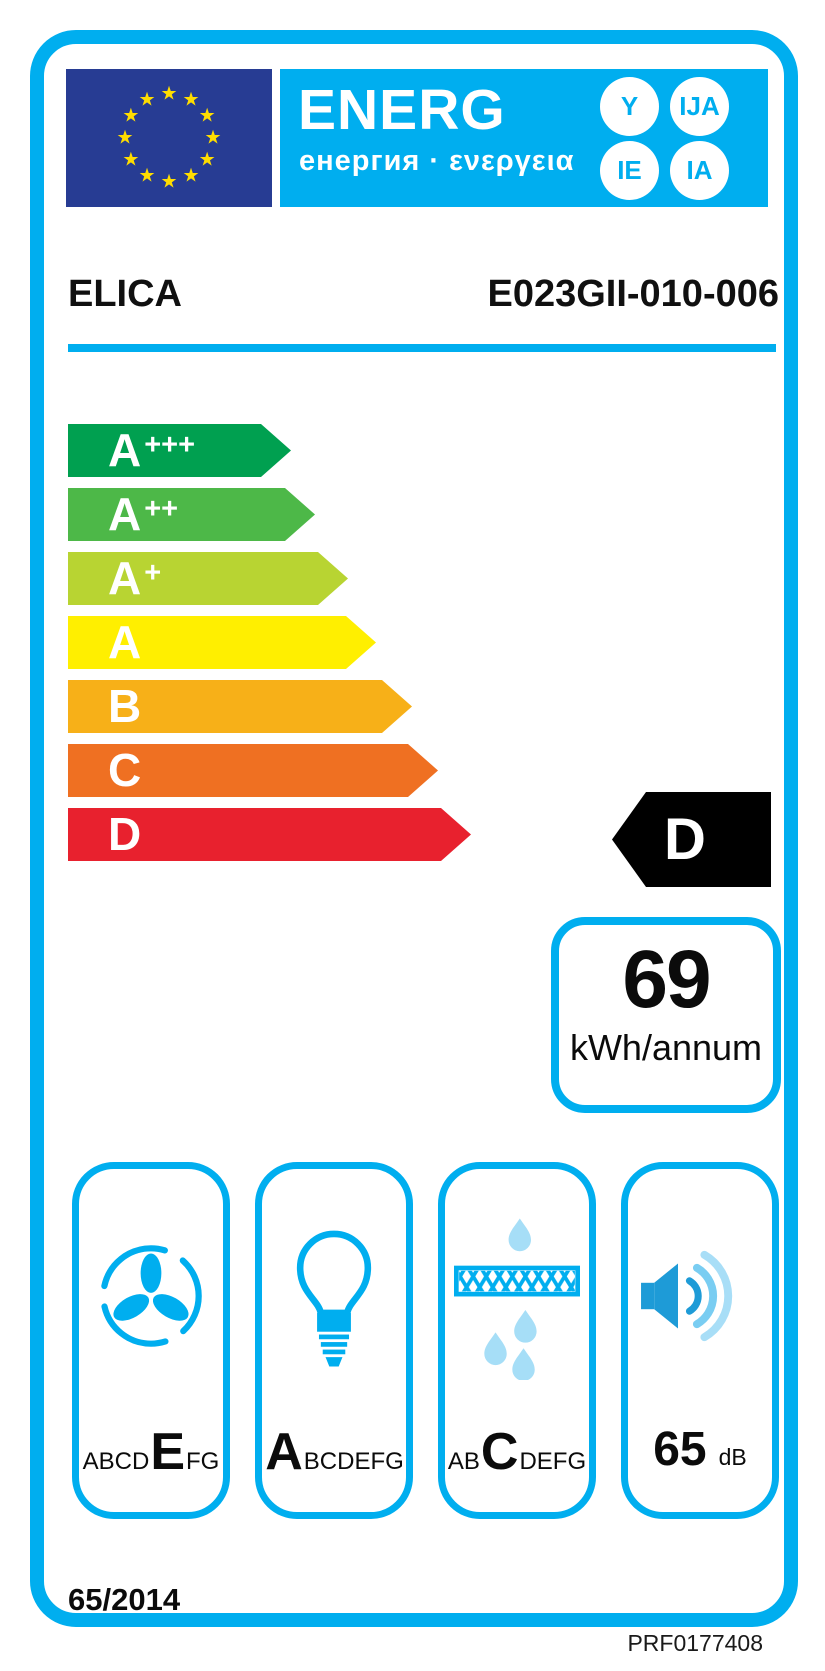  I want to click on annual-energy-value: 69, so click(666, 979).